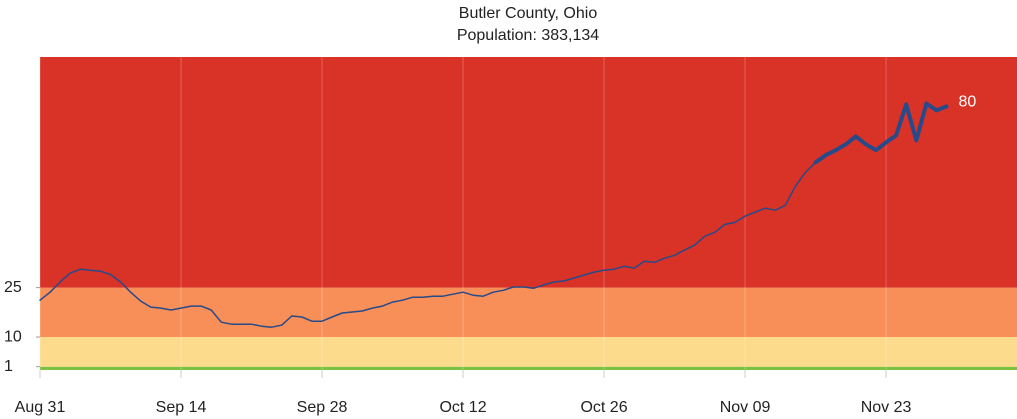 The width and height of the screenshot is (1017, 419). What do you see at coordinates (603, 407) in the screenshot?
I see `x-tick-label: Oct 26` at bounding box center [603, 407].